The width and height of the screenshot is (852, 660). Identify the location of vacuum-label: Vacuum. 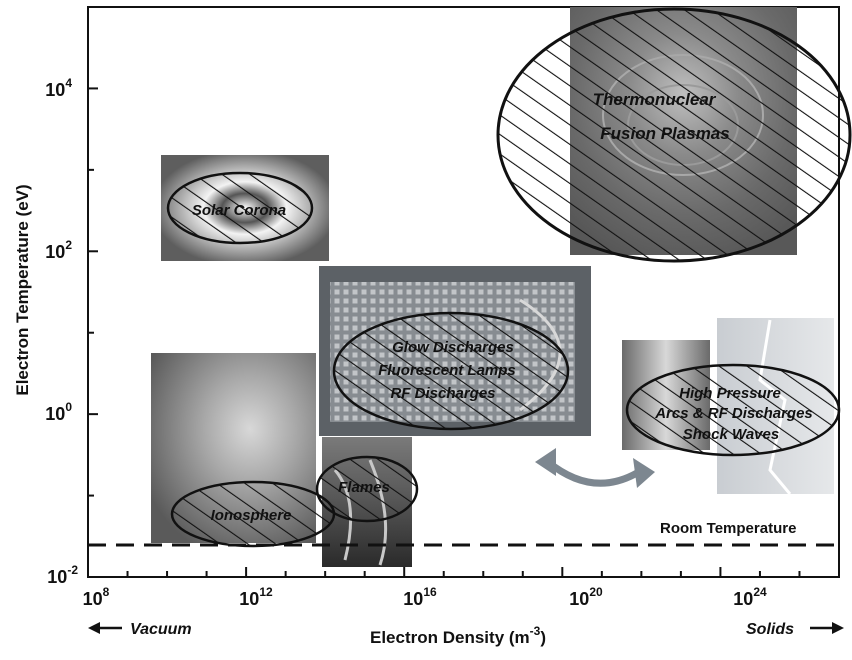
(161, 629).